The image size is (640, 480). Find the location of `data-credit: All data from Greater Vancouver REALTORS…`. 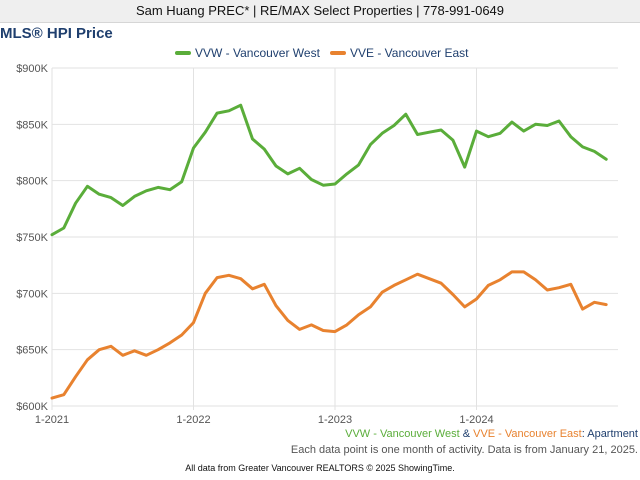

data-credit: All data from Greater Vancouver REALTORS… is located at coordinates (320, 468).